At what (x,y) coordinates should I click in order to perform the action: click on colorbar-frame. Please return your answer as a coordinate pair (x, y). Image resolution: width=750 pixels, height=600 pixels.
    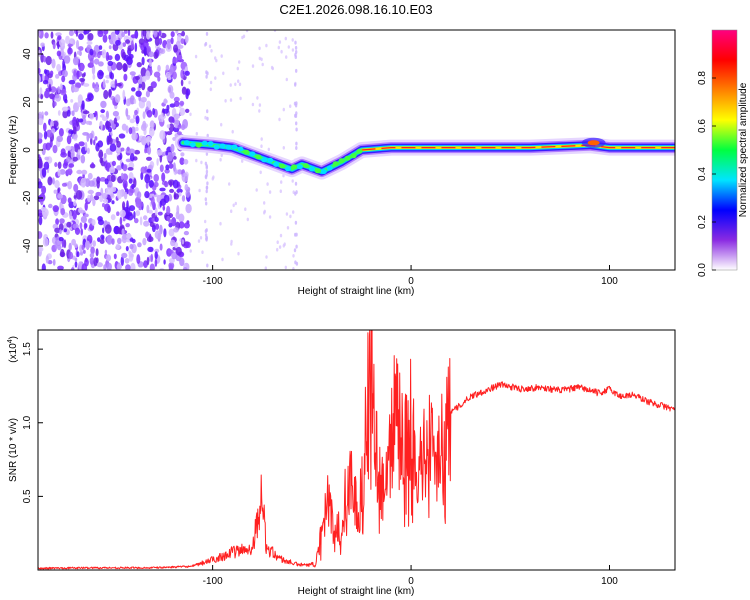
    Looking at the image, I should click on (724, 150).